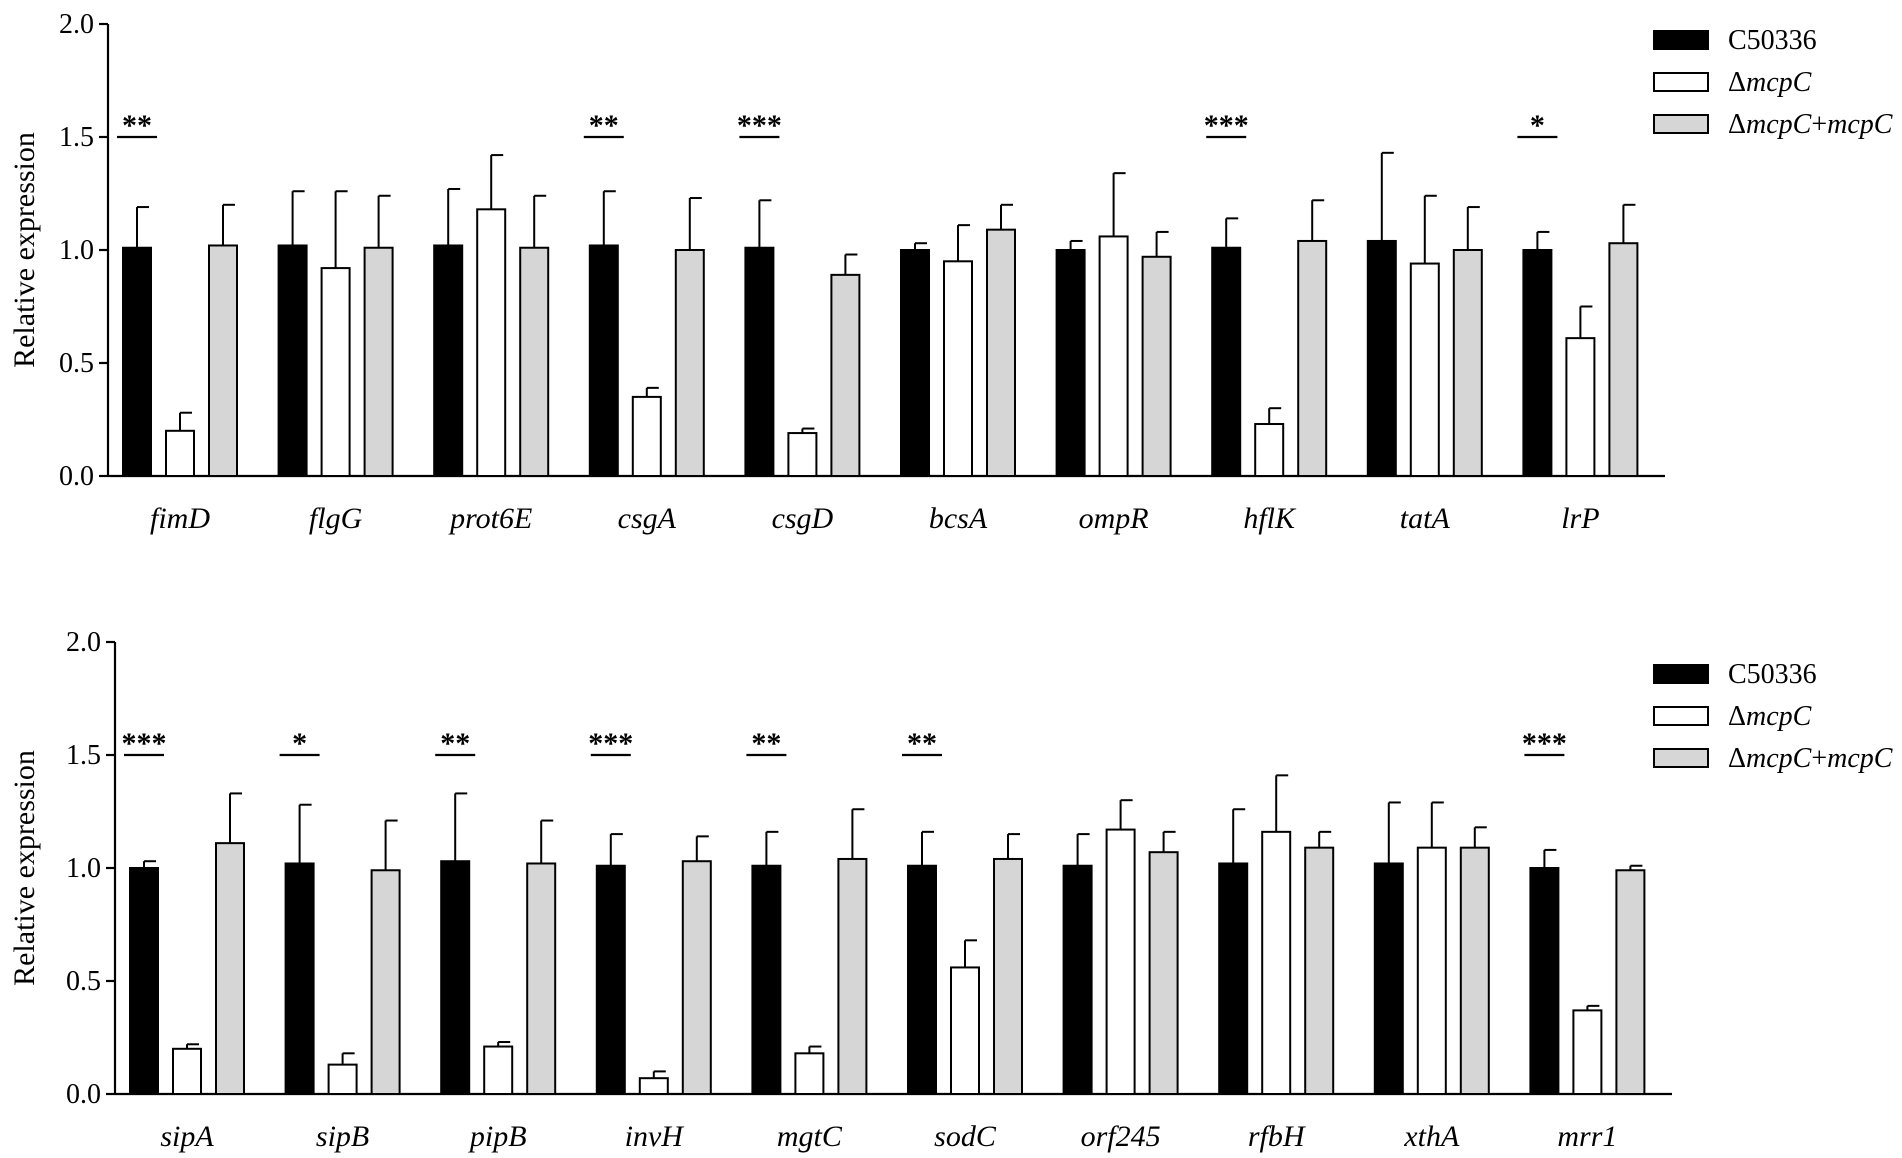 This screenshot has width=1902, height=1158. What do you see at coordinates (1114, 518) in the screenshot?
I see `category-label: ompR` at bounding box center [1114, 518].